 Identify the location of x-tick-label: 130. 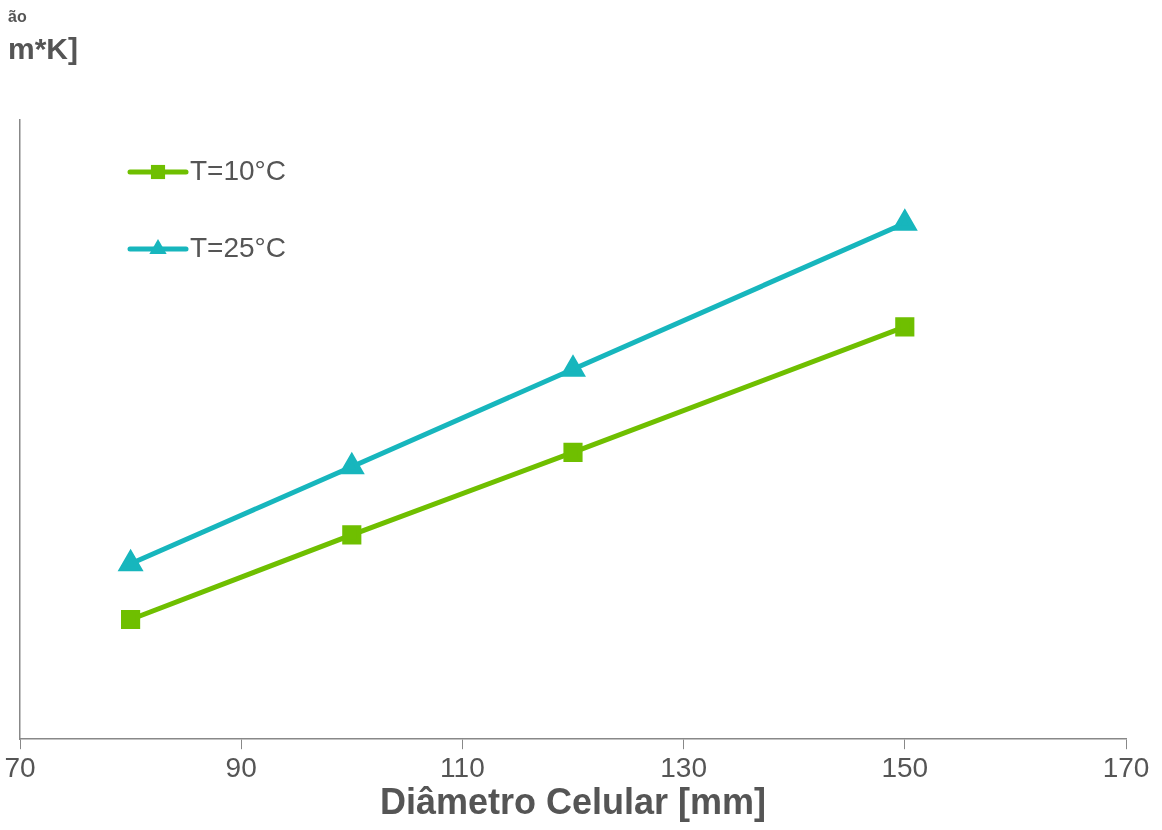
(683, 767).